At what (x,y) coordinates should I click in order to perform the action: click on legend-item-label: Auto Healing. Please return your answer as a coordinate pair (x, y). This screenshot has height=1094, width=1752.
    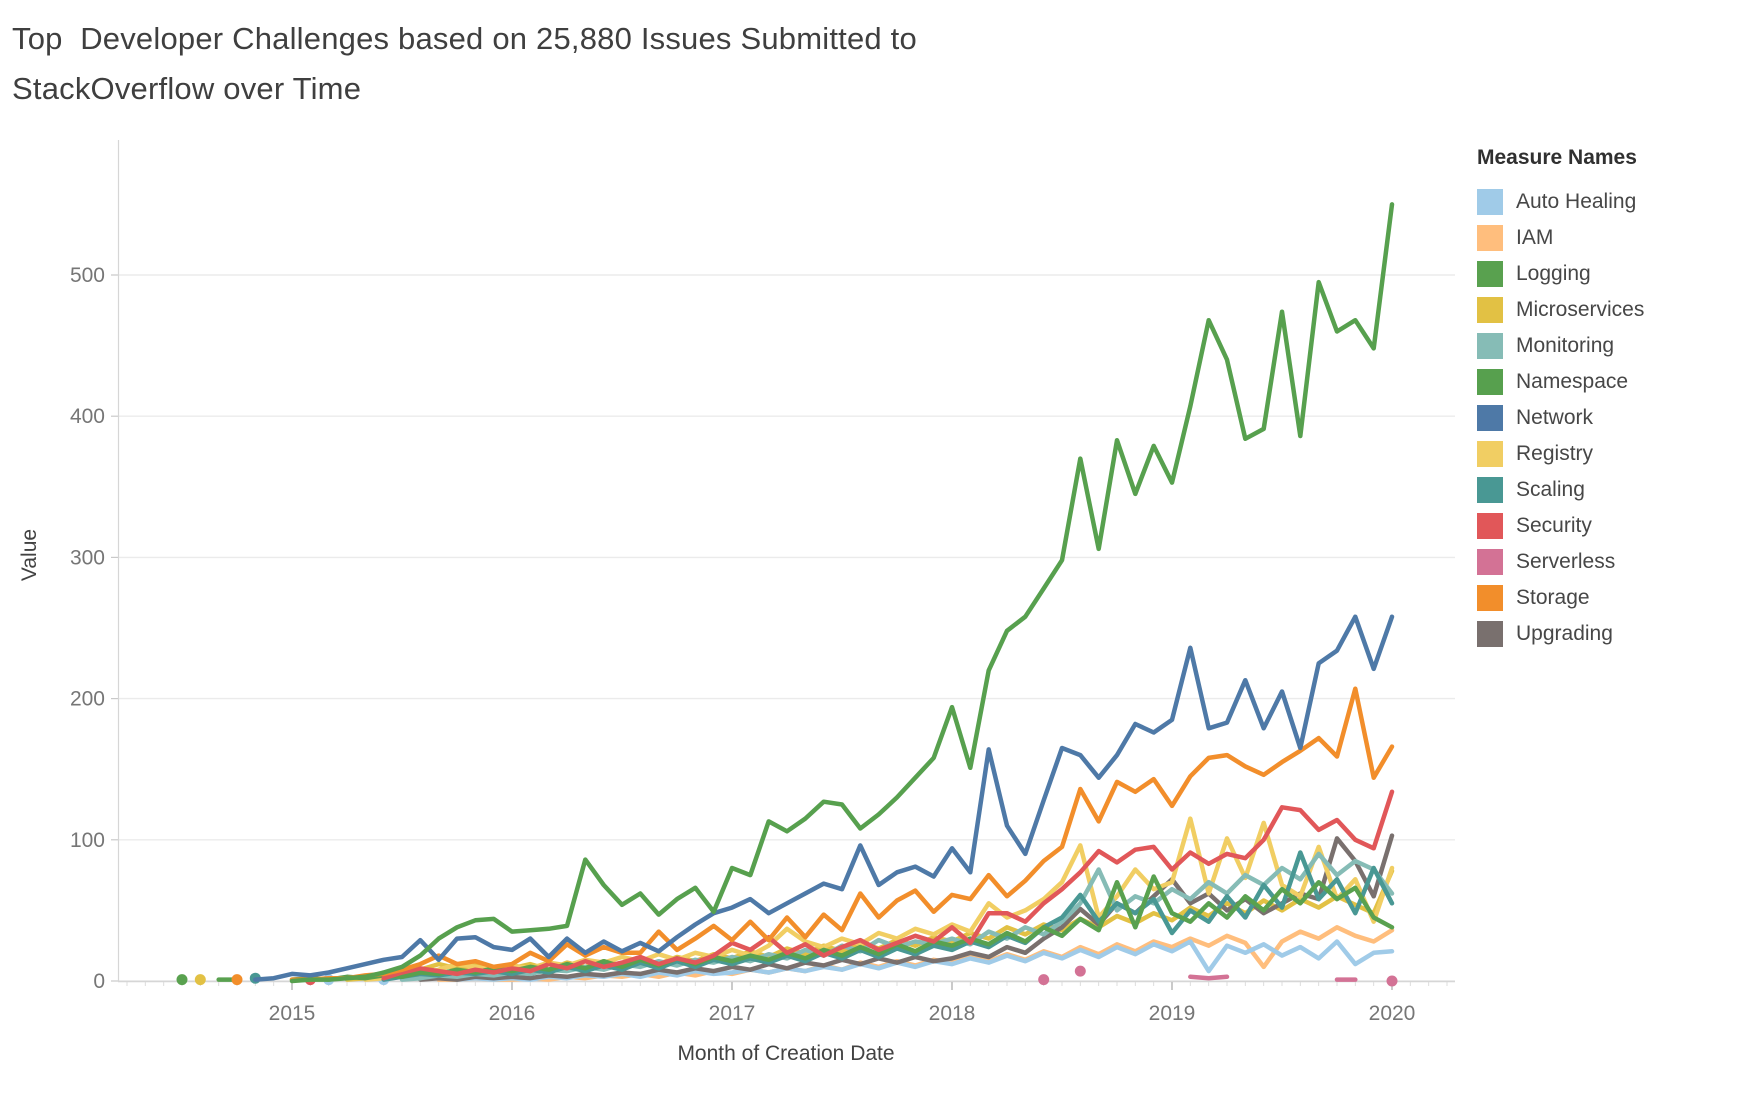
    Looking at the image, I should click on (1576, 201).